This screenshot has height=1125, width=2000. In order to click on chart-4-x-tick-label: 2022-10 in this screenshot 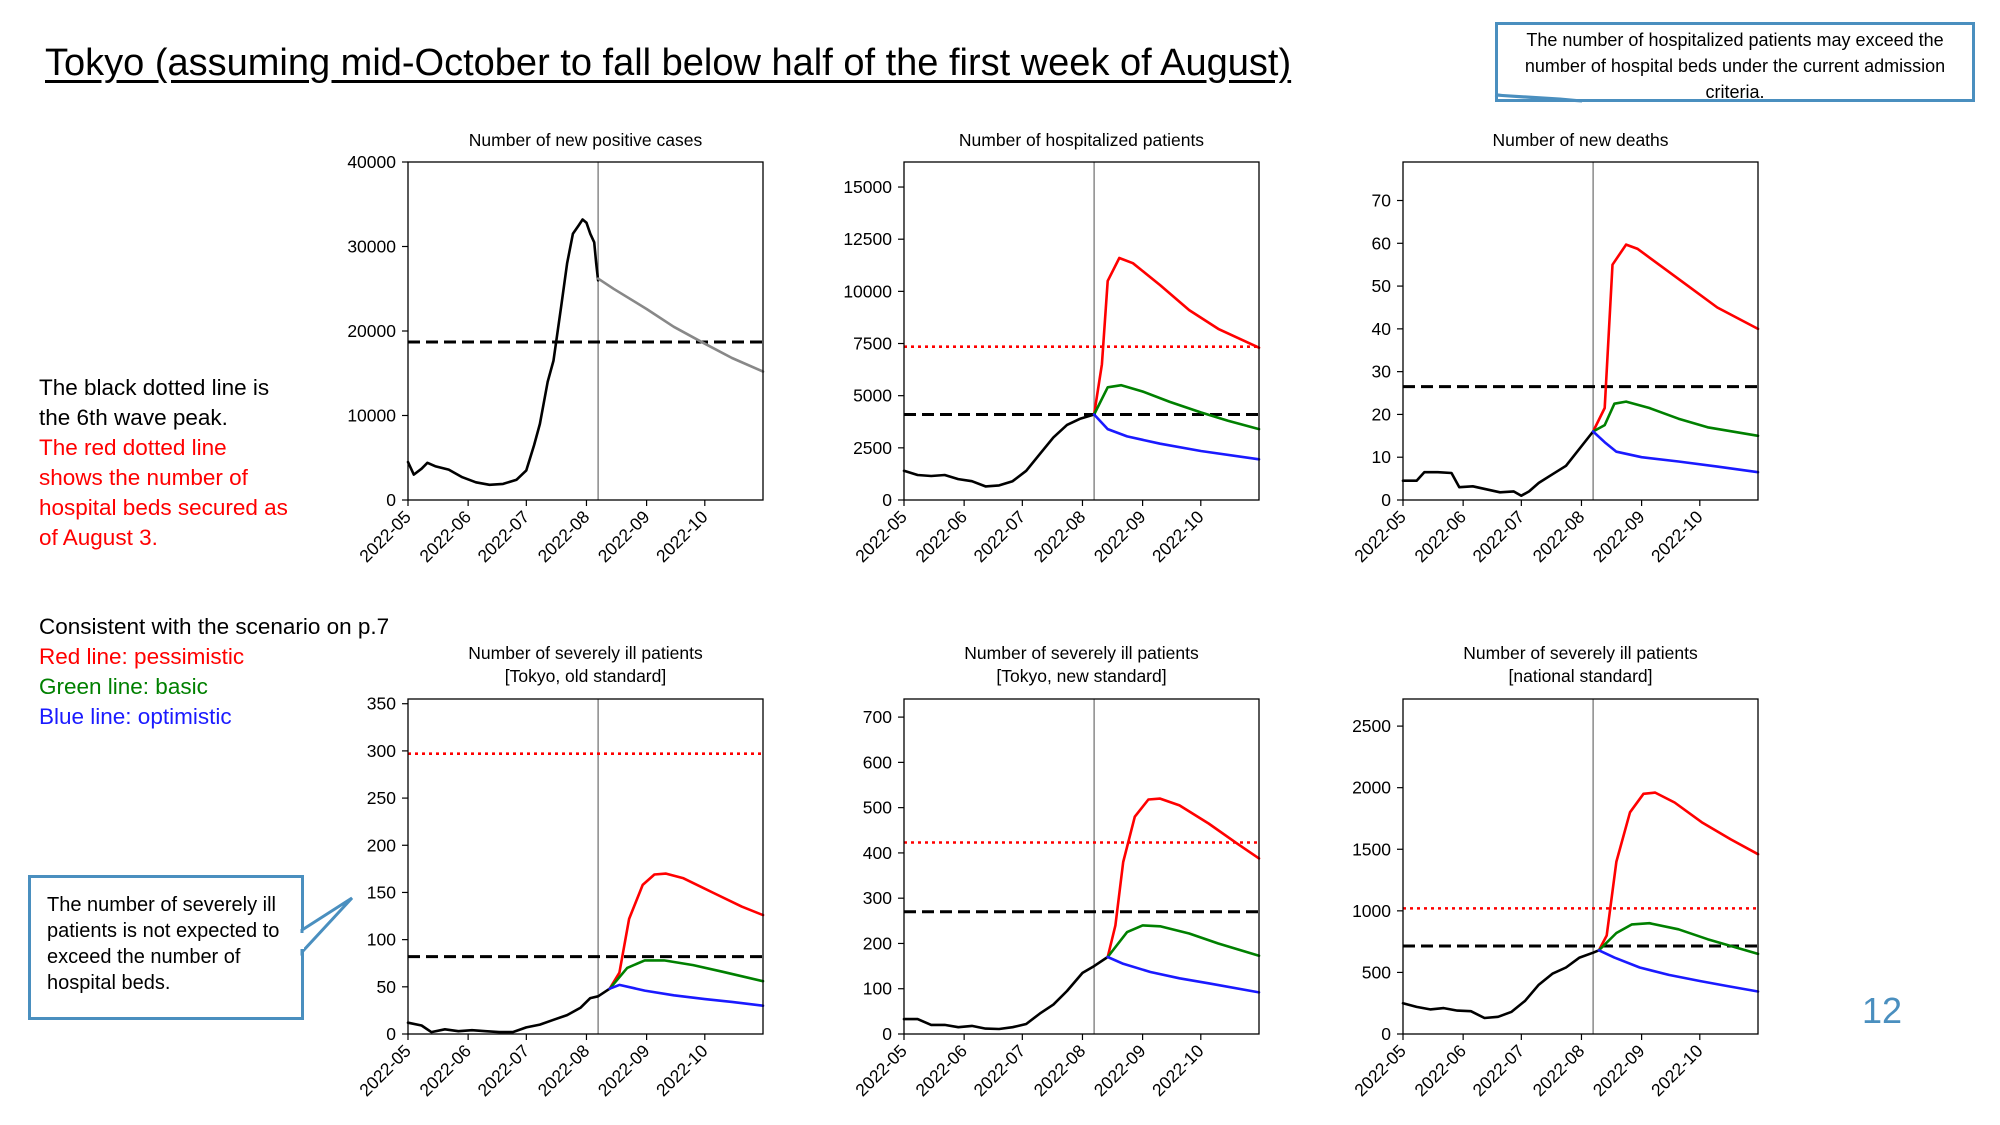, I will do `click(682, 1071)`.